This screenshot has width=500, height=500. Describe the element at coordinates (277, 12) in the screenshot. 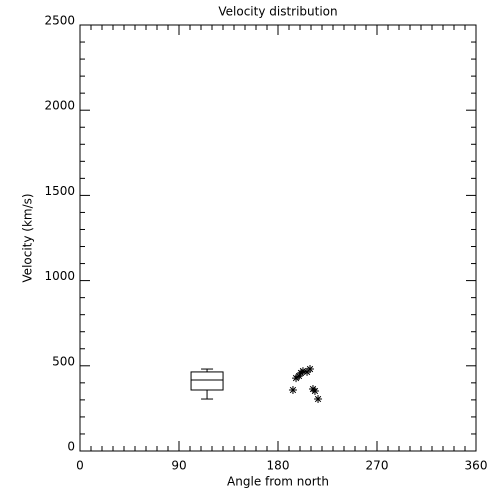

I see `chart-title: Velocity distribution` at that location.